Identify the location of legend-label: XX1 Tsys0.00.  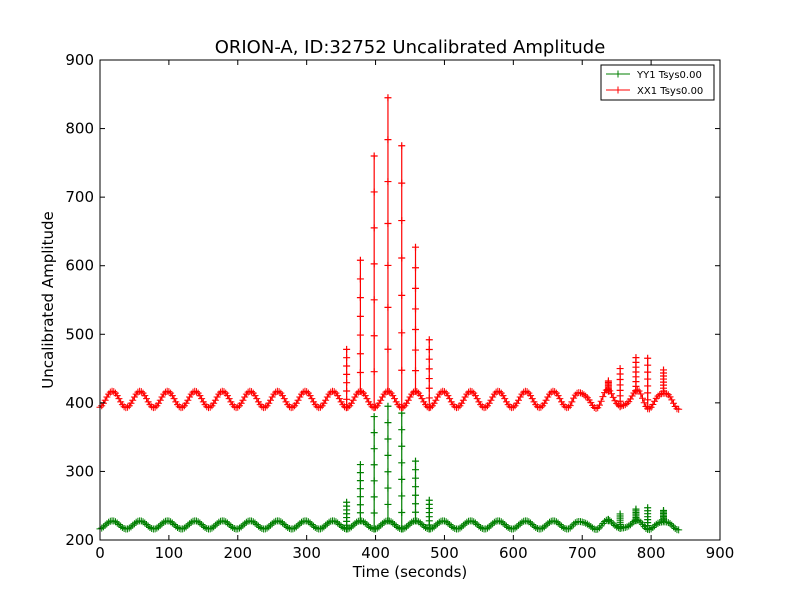
(670, 91).